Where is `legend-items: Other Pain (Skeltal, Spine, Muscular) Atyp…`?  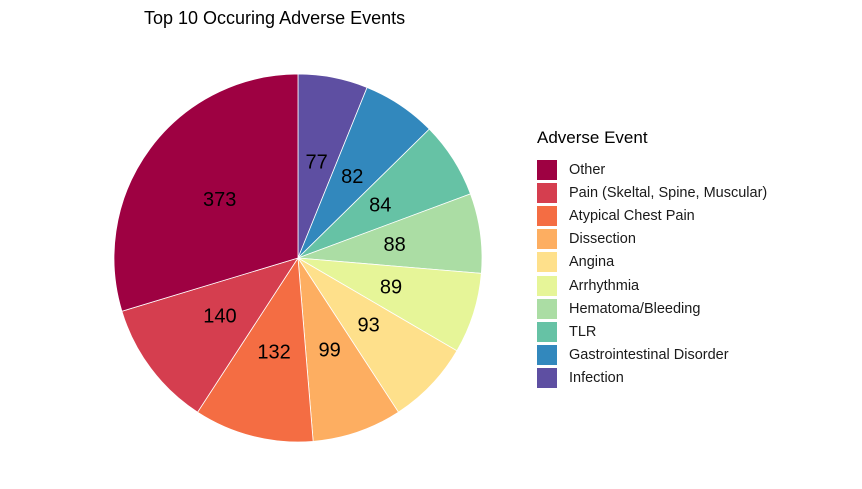
legend-items: Other Pain (Skeltal, Spine, Muscular) Atyp… is located at coordinates (652, 274).